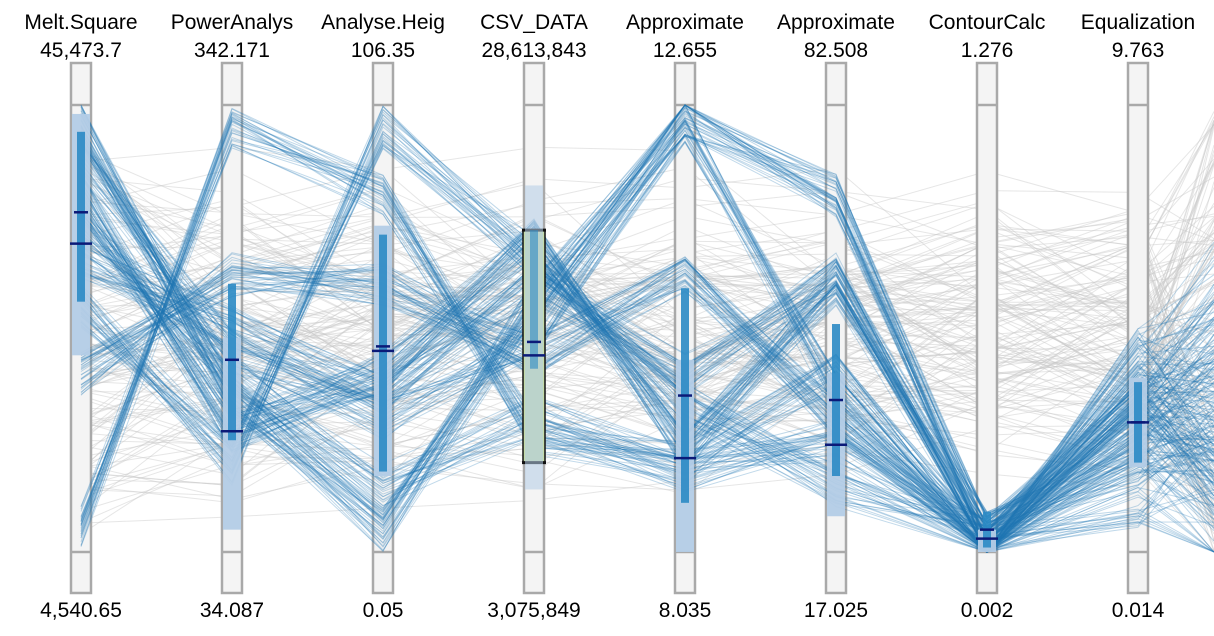  What do you see at coordinates (232, 50) in the screenshot?
I see `axis-max-label: 342.171` at bounding box center [232, 50].